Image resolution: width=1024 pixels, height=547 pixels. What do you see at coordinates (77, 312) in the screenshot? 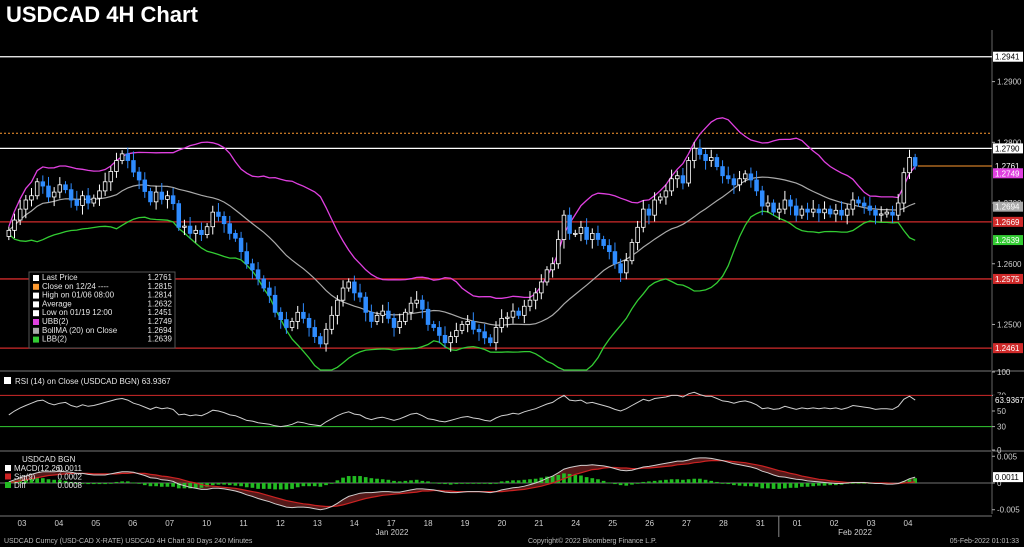
I see `legend-label: Low on 01/19 12:00` at bounding box center [77, 312].